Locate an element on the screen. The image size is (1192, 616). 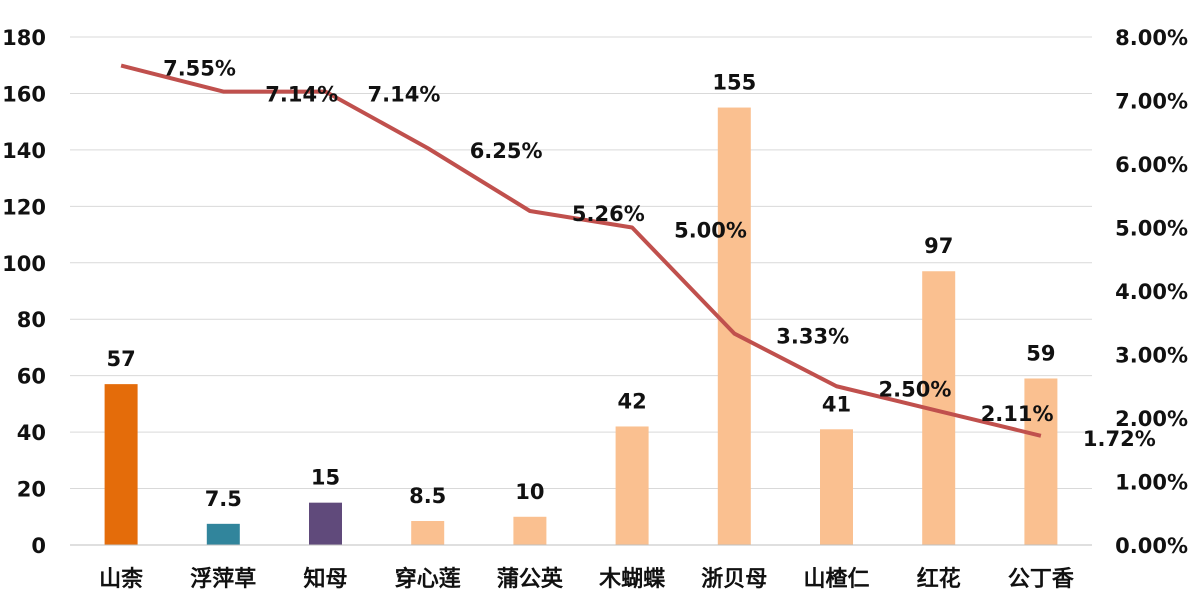
bar-value-label: 155 is located at coordinates (734, 83).